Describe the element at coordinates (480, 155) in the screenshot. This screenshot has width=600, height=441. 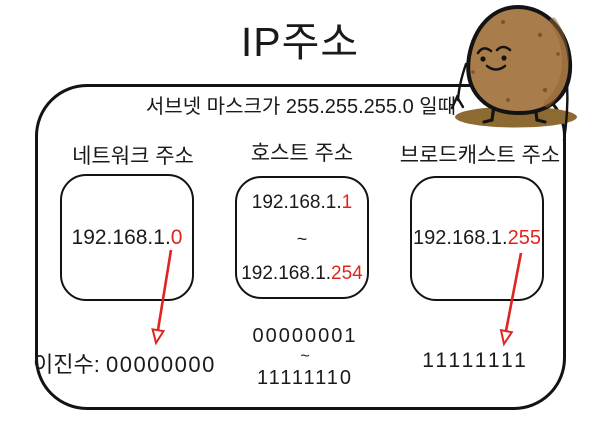
I see `broadcast-address-header: 브로드캐스트 주소` at that location.